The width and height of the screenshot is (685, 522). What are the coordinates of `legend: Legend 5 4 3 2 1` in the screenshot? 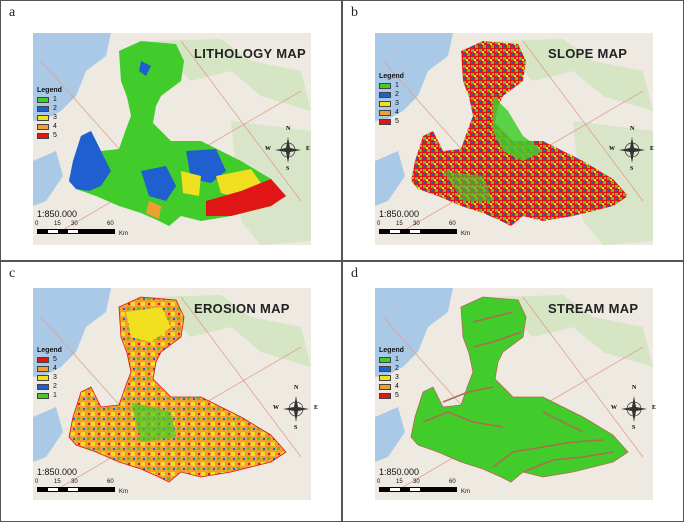 It's located at (49, 373).